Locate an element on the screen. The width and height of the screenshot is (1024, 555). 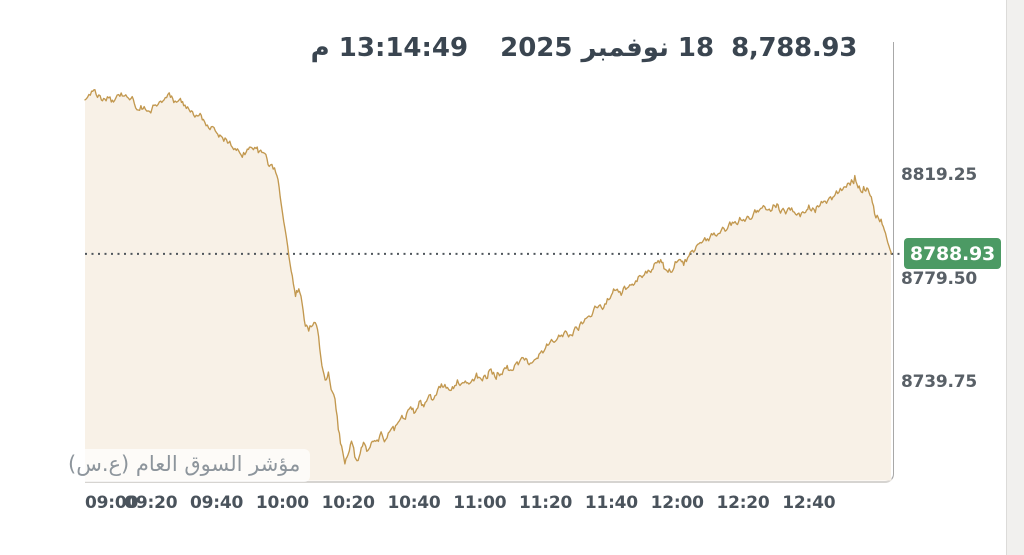
session-time: 13:14:49 م is located at coordinates (389, 48).